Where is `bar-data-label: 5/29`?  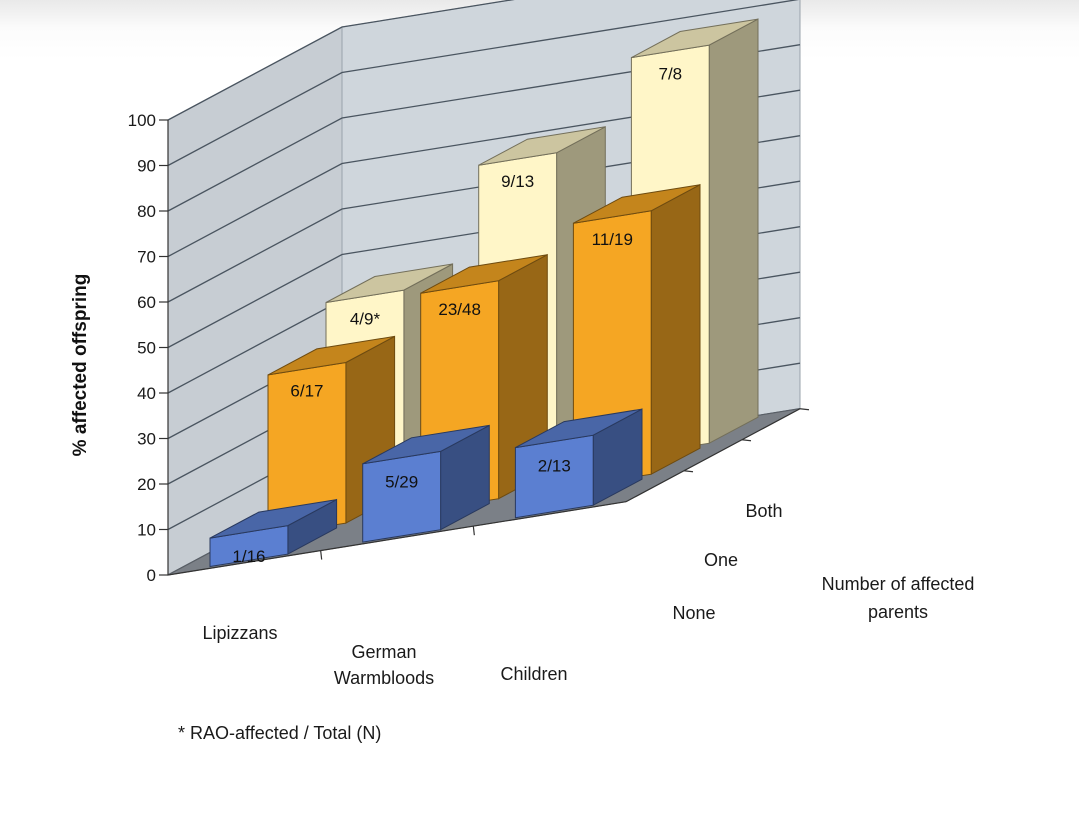 bar-data-label: 5/29 is located at coordinates (401, 482).